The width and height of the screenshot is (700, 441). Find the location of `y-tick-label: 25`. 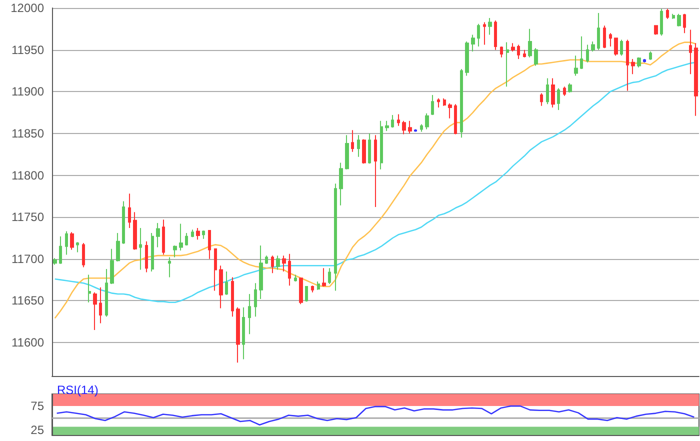

y-tick-label: 25 is located at coordinates (37, 430).